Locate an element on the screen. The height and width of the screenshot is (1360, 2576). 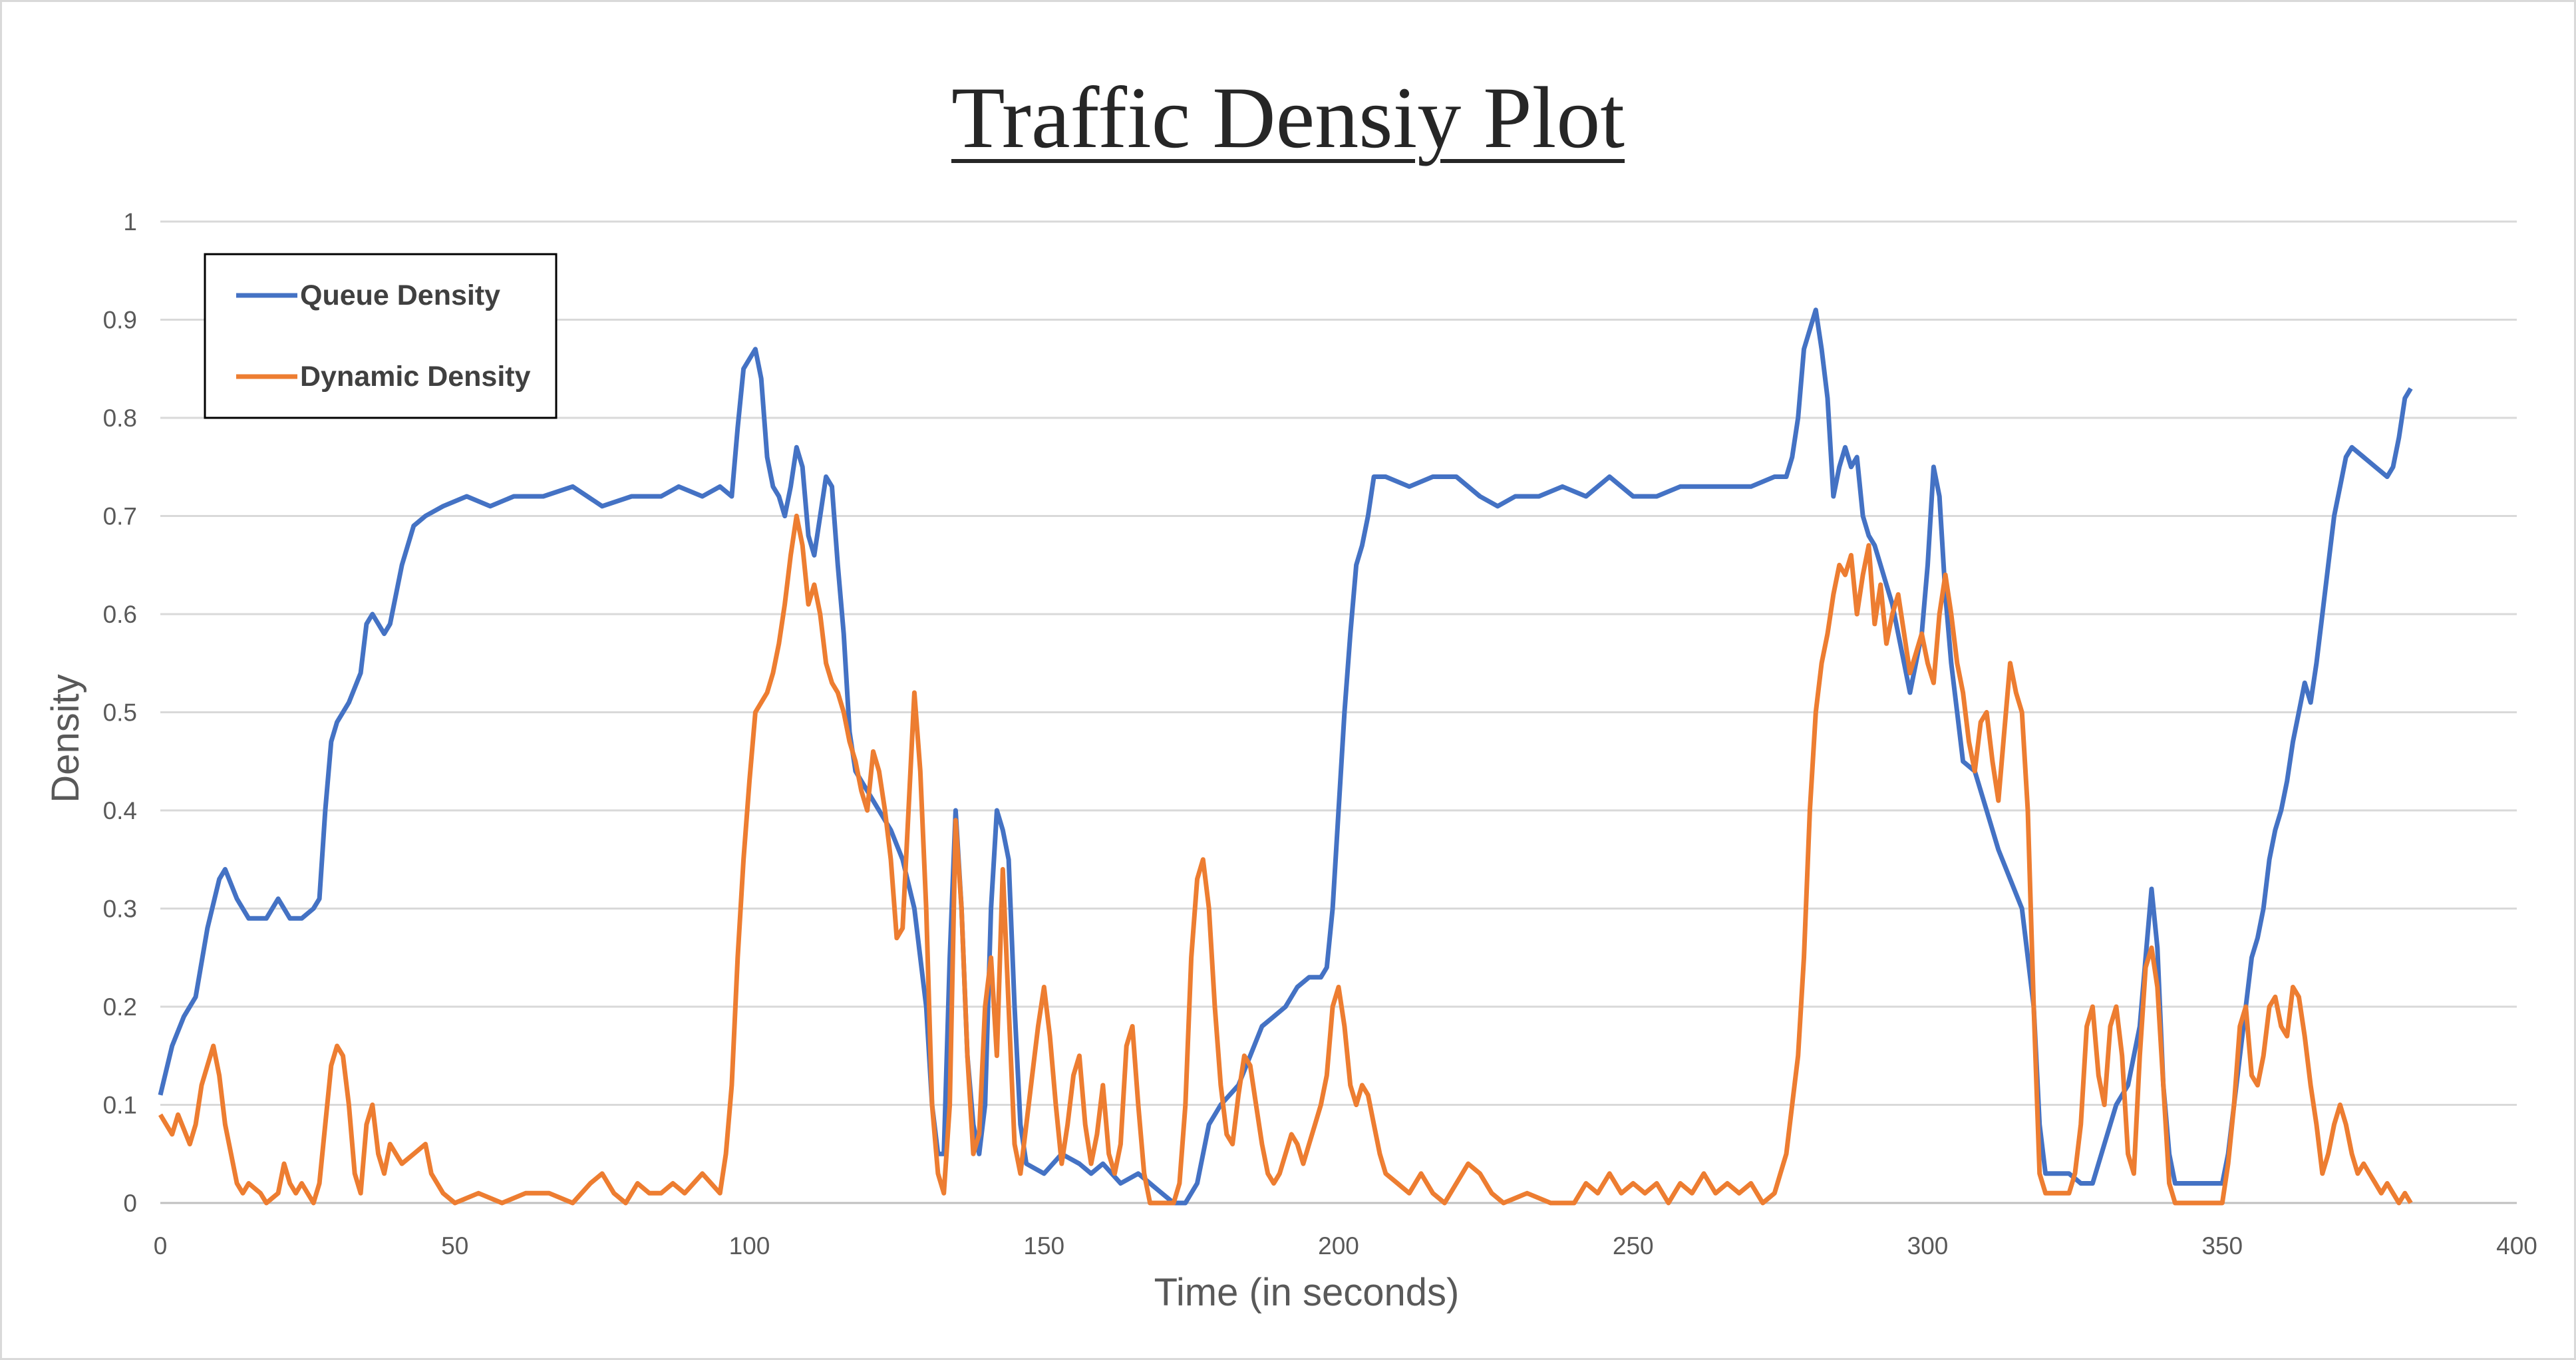
y-tick-labels: 0 0.1 0.2 0.3 0.4 0.5 0.6 0.7 0.8 0.9 1 is located at coordinates (120, 712).